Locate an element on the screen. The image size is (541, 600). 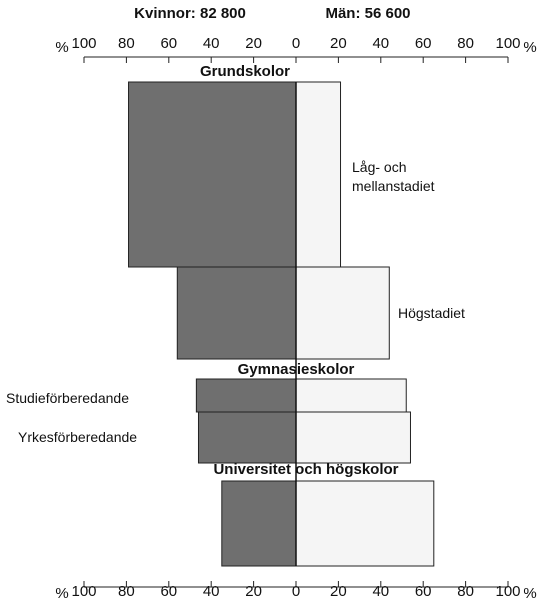
category-label: Låg- och mellanstadiet is located at coordinates (393, 176).